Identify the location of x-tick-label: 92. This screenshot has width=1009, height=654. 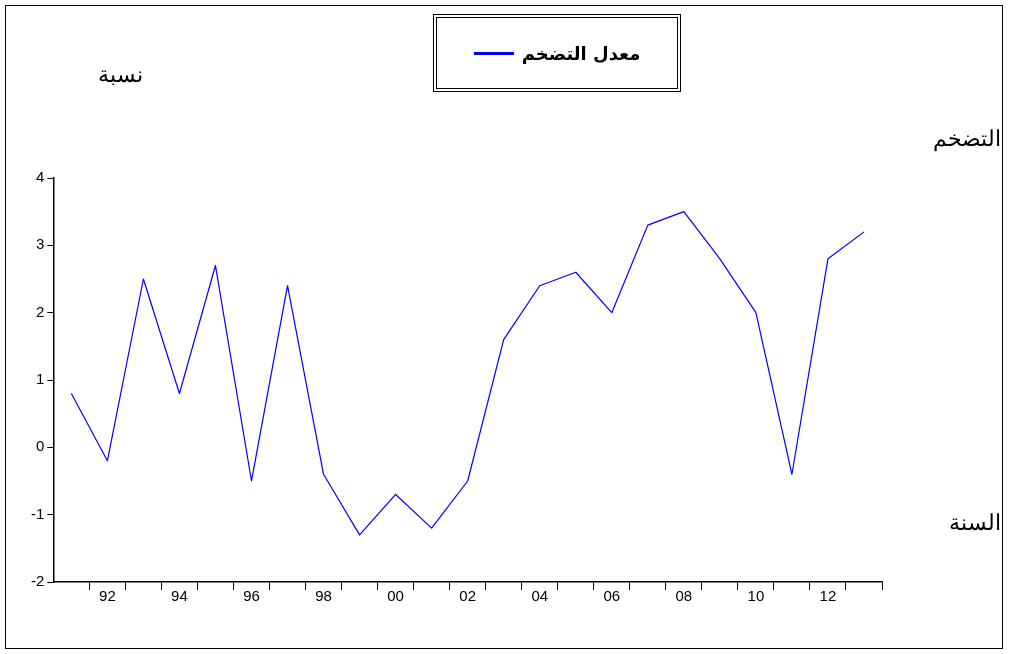
(107, 596).